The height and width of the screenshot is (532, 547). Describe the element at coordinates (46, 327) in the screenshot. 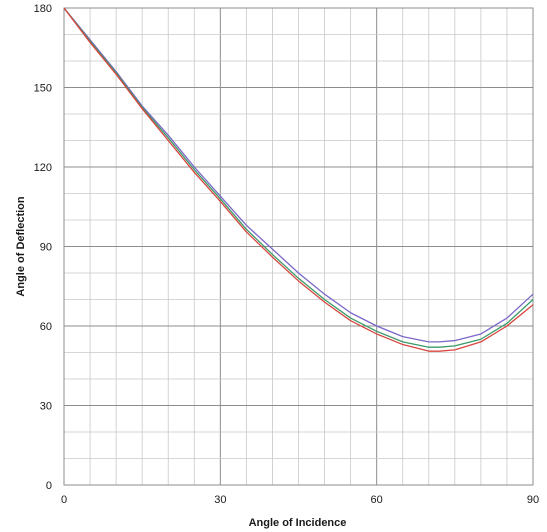

I see `y-tick-label: 60` at that location.